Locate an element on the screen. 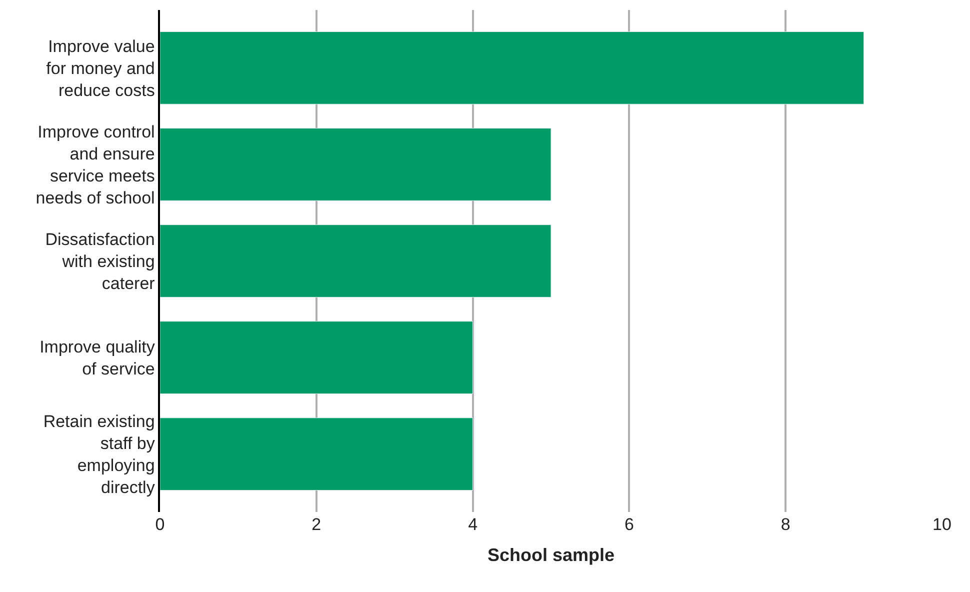 The width and height of the screenshot is (970, 592). x-tick-label: 2 is located at coordinates (317, 524).